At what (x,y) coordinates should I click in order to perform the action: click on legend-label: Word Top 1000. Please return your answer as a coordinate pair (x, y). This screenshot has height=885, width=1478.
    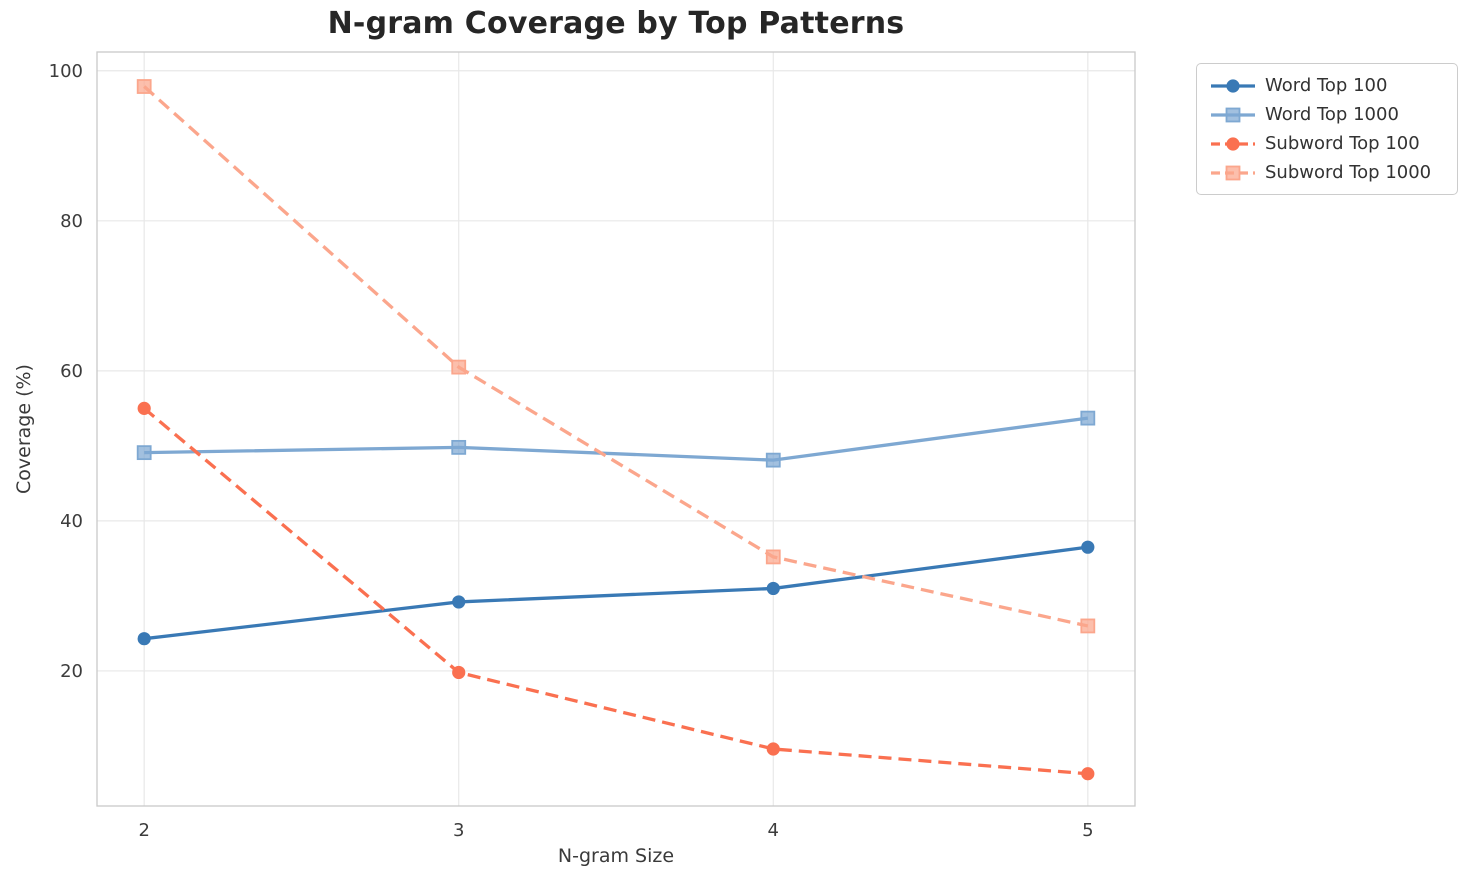
    Looking at the image, I should click on (1332, 114).